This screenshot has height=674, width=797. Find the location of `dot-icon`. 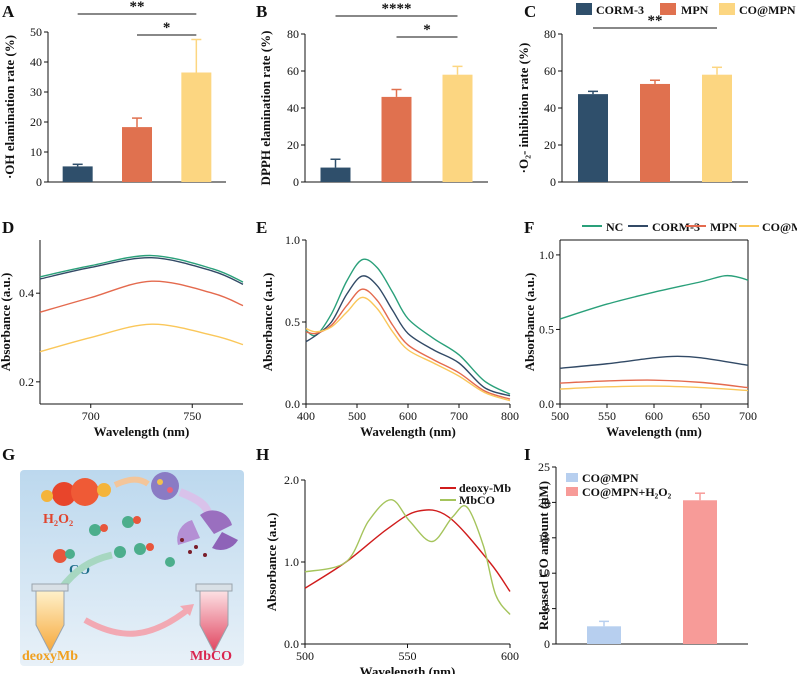

dot-icon is located at coordinates (182, 540).